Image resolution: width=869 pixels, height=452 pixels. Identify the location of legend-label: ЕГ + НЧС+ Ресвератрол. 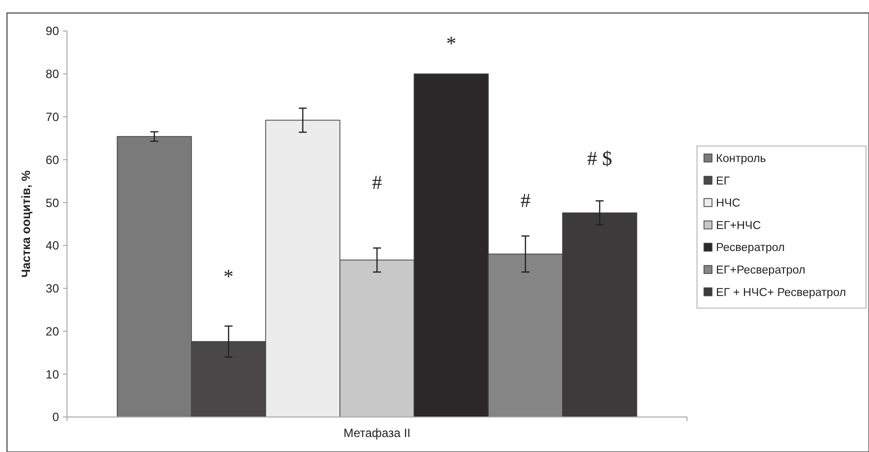
(781, 292).